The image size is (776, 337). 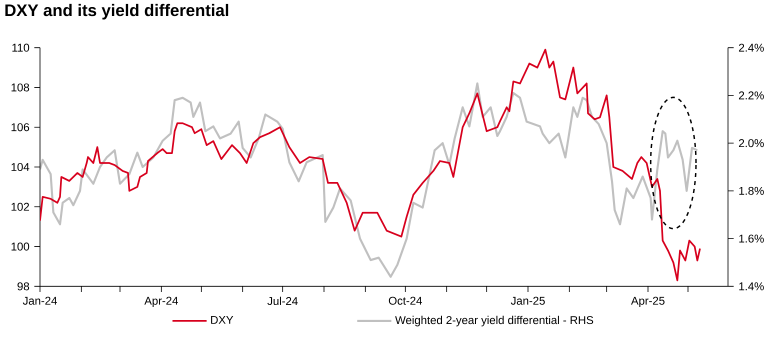 What do you see at coordinates (527, 300) in the screenshot?
I see `x-tick-label: Jan-25` at bounding box center [527, 300].